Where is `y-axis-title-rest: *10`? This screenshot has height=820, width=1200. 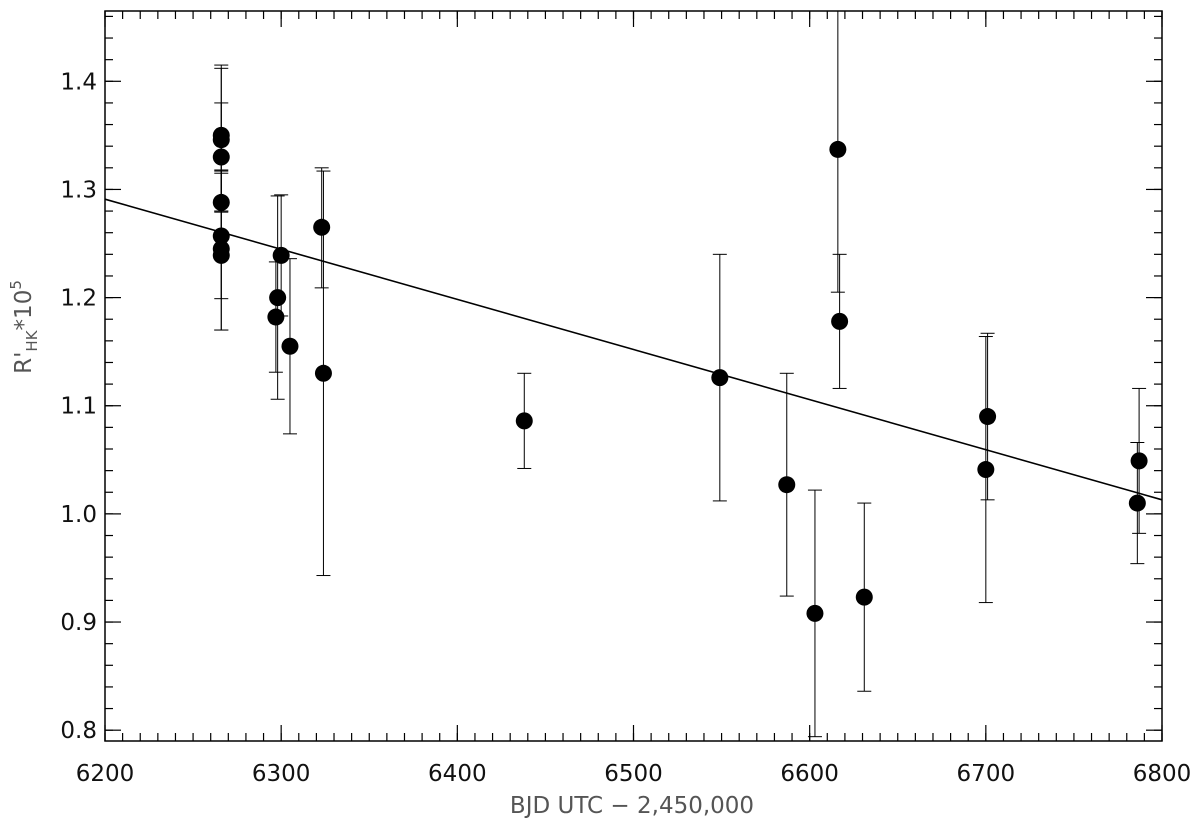 y-axis-title-rest: *10 is located at coordinates (24, 310).